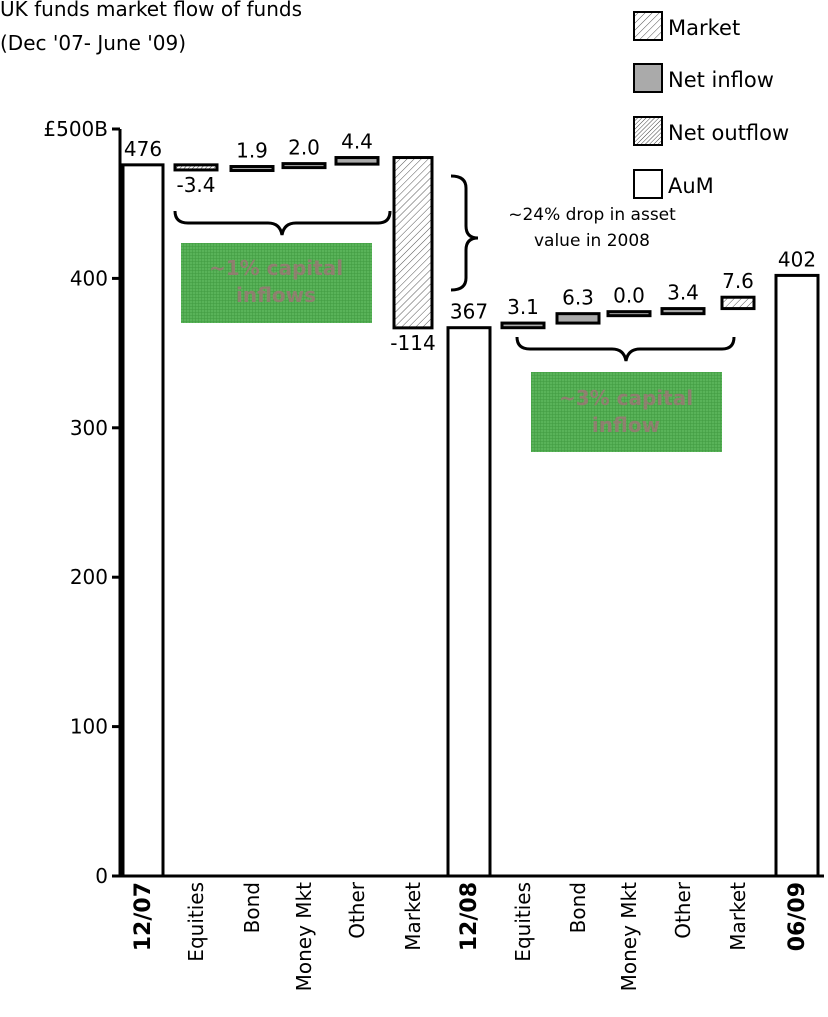  I want to click on category-label: 12/07, so click(143, 916).